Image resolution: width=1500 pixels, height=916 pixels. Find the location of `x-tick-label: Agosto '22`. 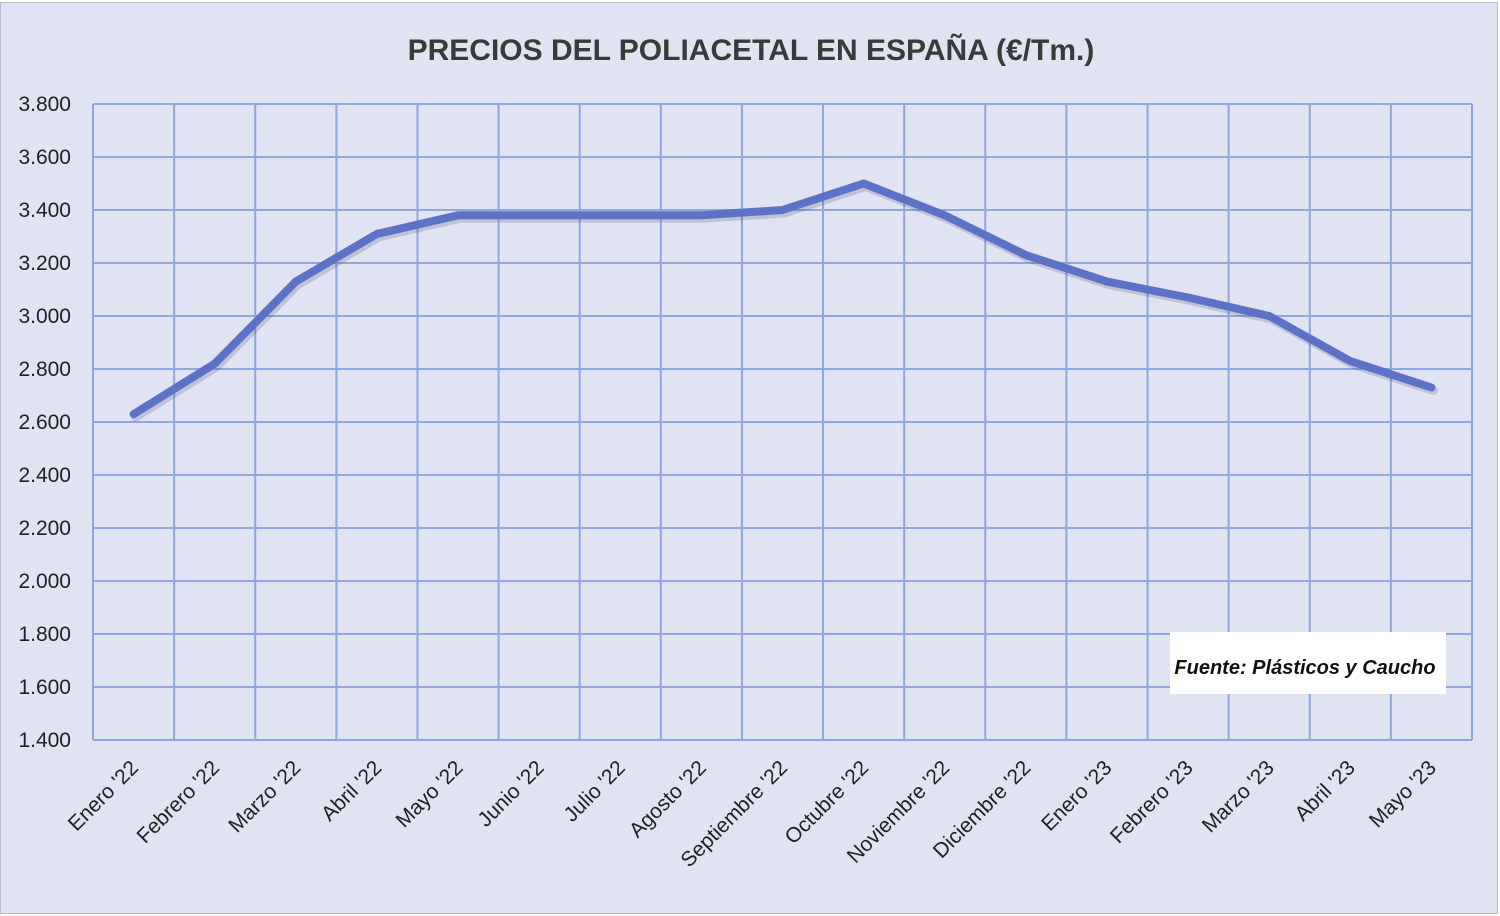

x-tick-label: Agosto '22 is located at coordinates (668, 799).